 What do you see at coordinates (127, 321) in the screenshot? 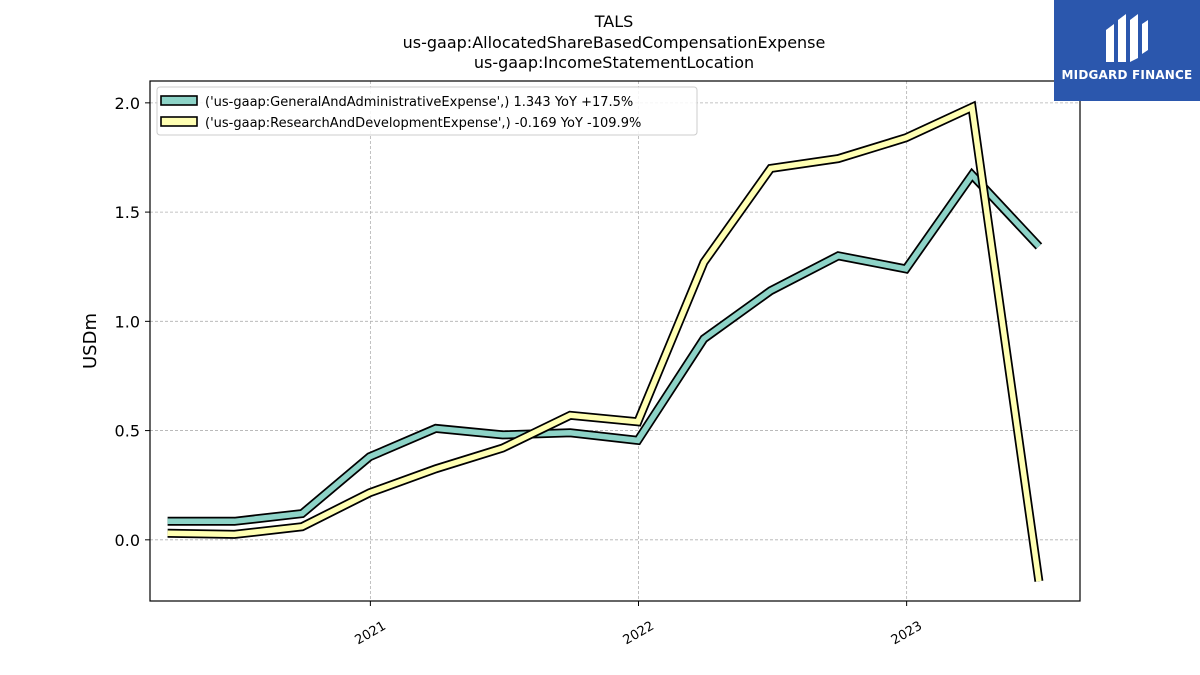
I see `y-tick-label: 1.0` at bounding box center [127, 321].